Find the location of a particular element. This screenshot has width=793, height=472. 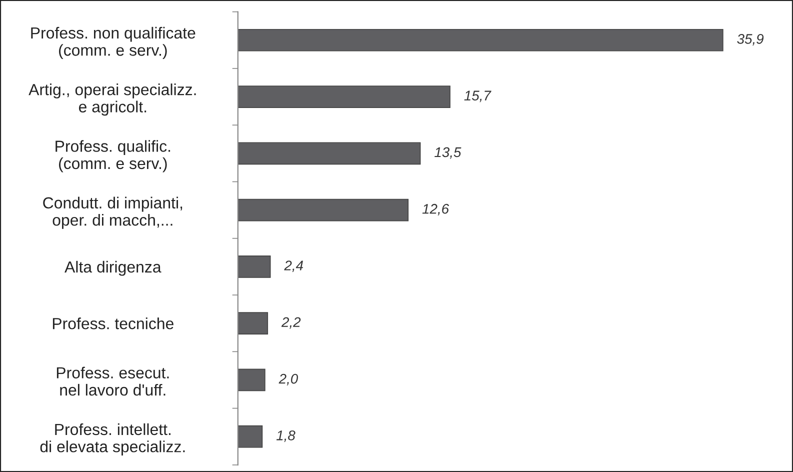

data-label: 12,6 is located at coordinates (436, 210).